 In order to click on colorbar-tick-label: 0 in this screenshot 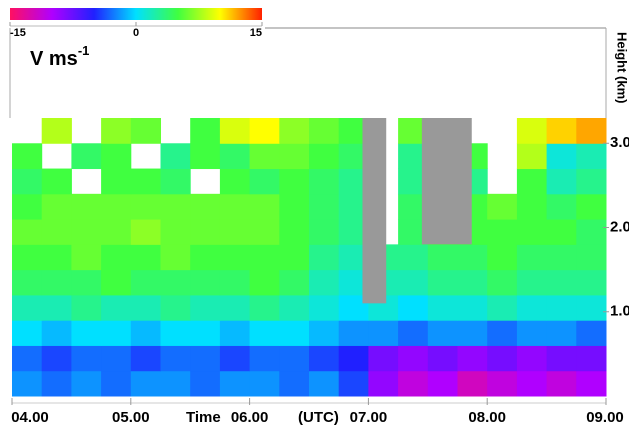, I will do `click(136, 33)`.